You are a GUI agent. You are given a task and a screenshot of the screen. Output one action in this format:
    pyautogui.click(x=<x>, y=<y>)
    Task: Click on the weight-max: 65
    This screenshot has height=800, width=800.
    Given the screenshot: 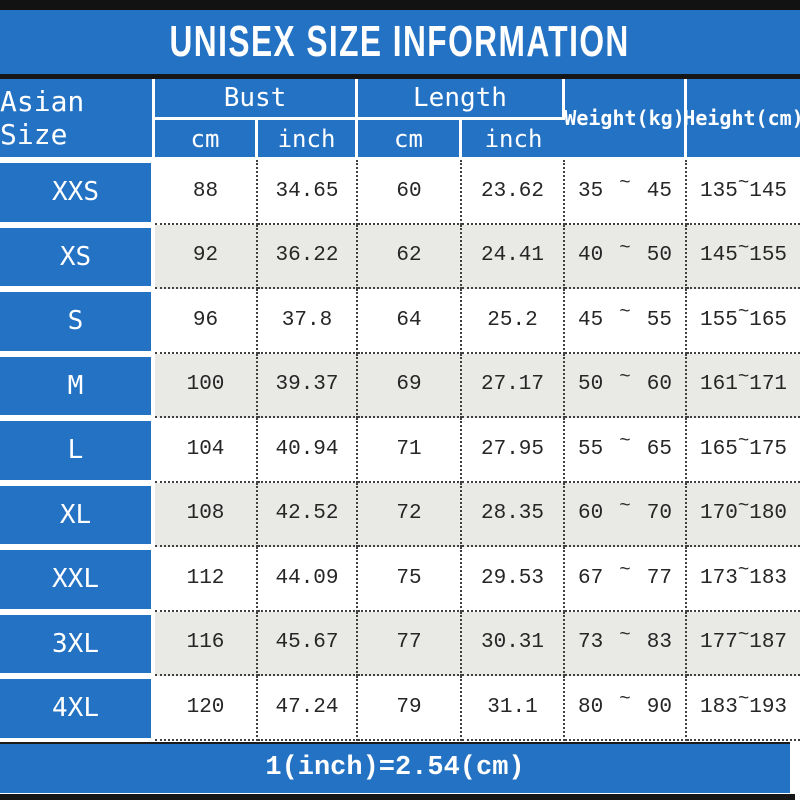 What is the action you would take?
    pyautogui.click(x=659, y=449)
    